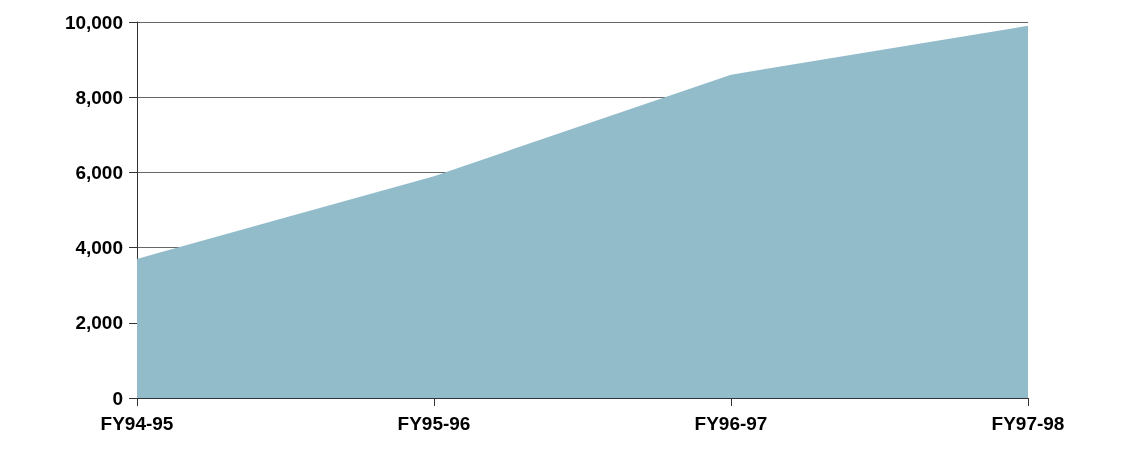 This screenshot has width=1125, height=467. I want to click on y-tick-label: 0, so click(117, 398).